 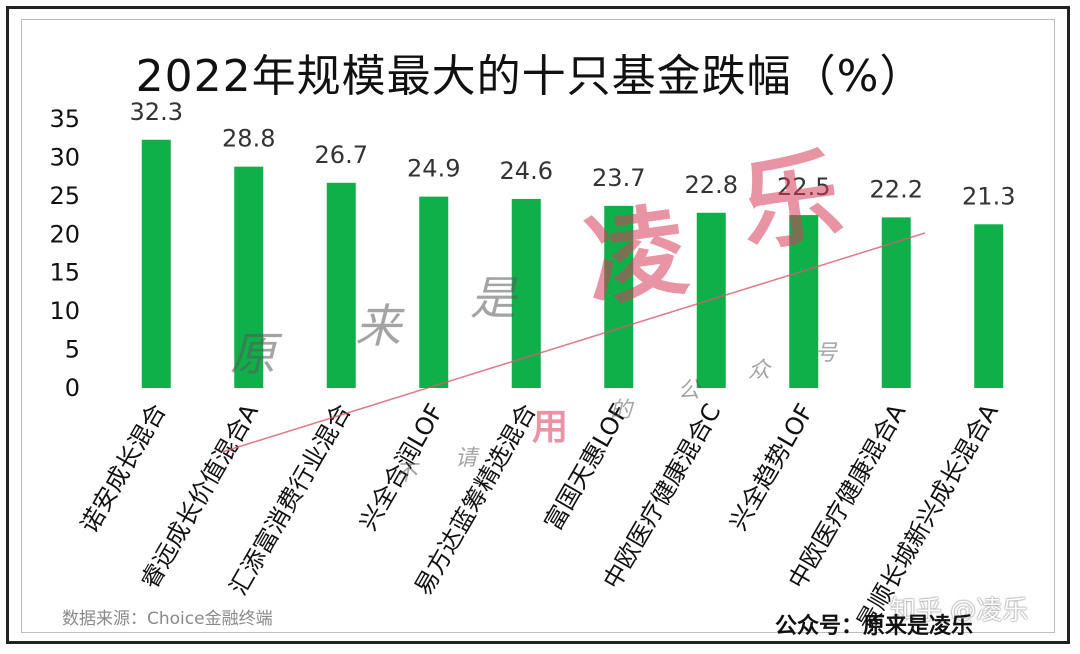 What do you see at coordinates (466, 458) in the screenshot?
I see `watermark-char: 请` at bounding box center [466, 458].